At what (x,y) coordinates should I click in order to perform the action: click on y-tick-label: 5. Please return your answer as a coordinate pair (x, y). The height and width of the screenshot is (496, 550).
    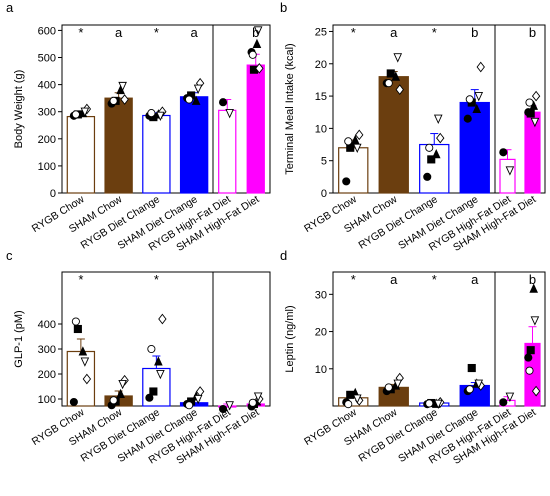
    Looking at the image, I should click on (324, 162).